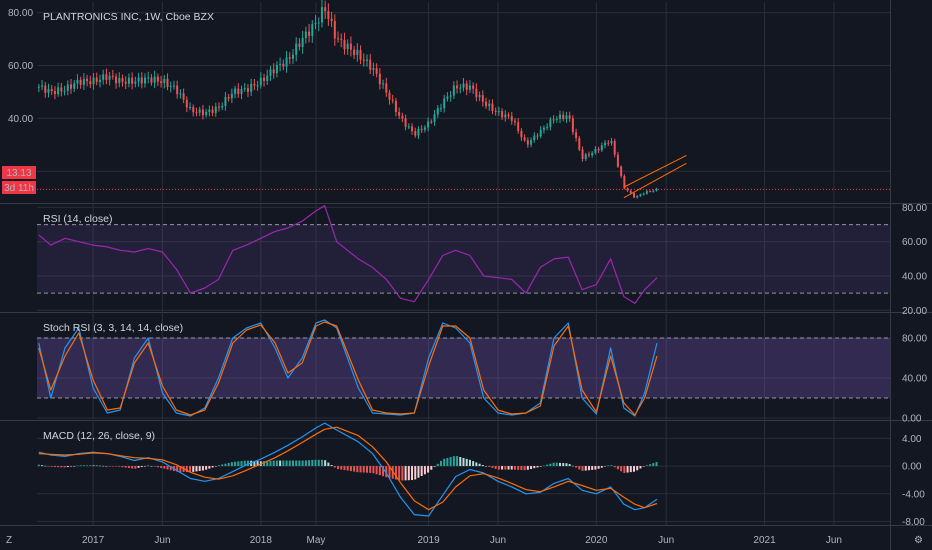 This screenshot has height=550, width=932. What do you see at coordinates (19, 188) in the screenshot?
I see `countdown-label: 3d 11h` at bounding box center [19, 188].